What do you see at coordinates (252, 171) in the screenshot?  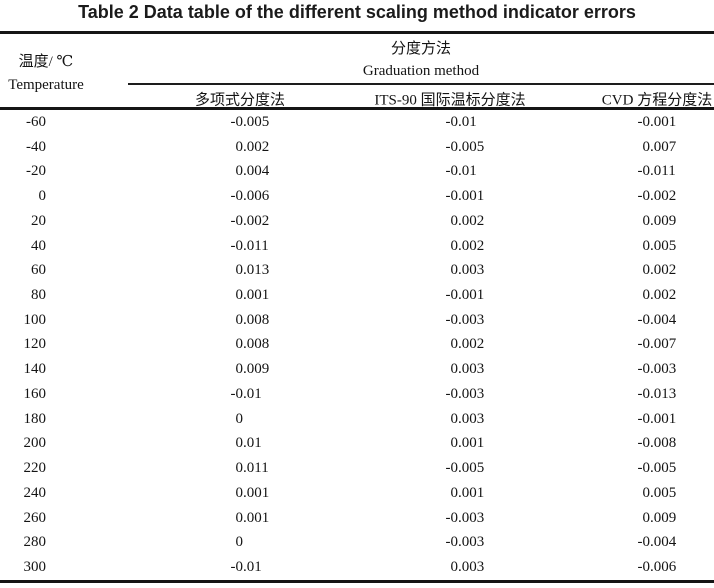 I see `polynomial-error-cell: 0.004` at bounding box center [252, 171].